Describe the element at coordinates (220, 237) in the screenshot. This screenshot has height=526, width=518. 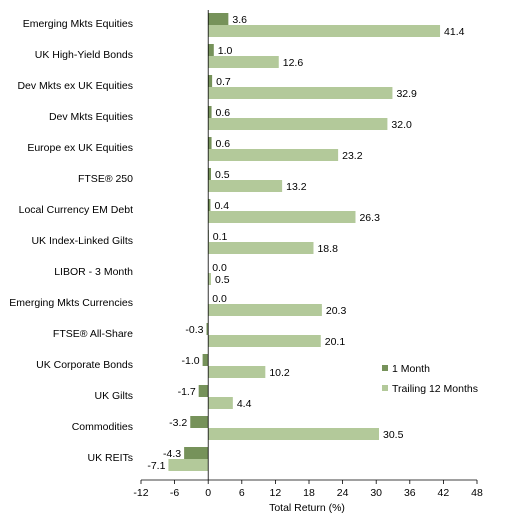
I see `value-label: 0.1` at that location.